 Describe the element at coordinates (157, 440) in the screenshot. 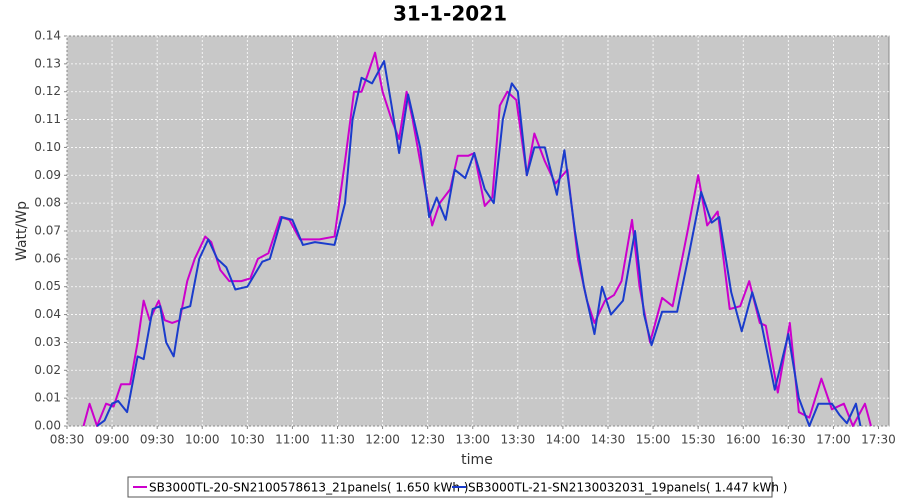

I see `x-tick-label: 09:30` at that location.